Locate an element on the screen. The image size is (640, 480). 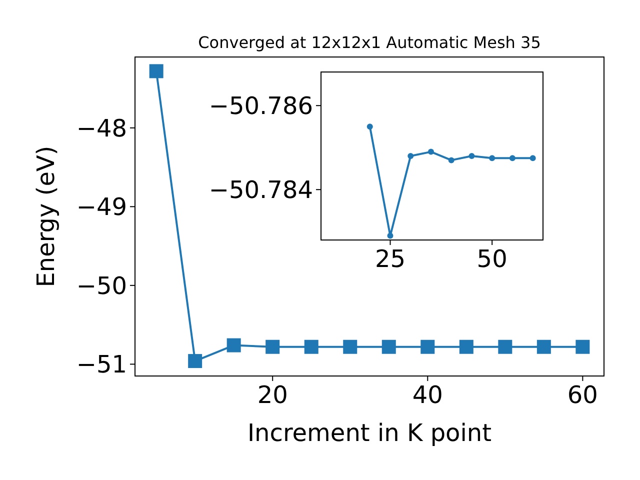
y-tick-label: −50.784 is located at coordinates (260, 190).